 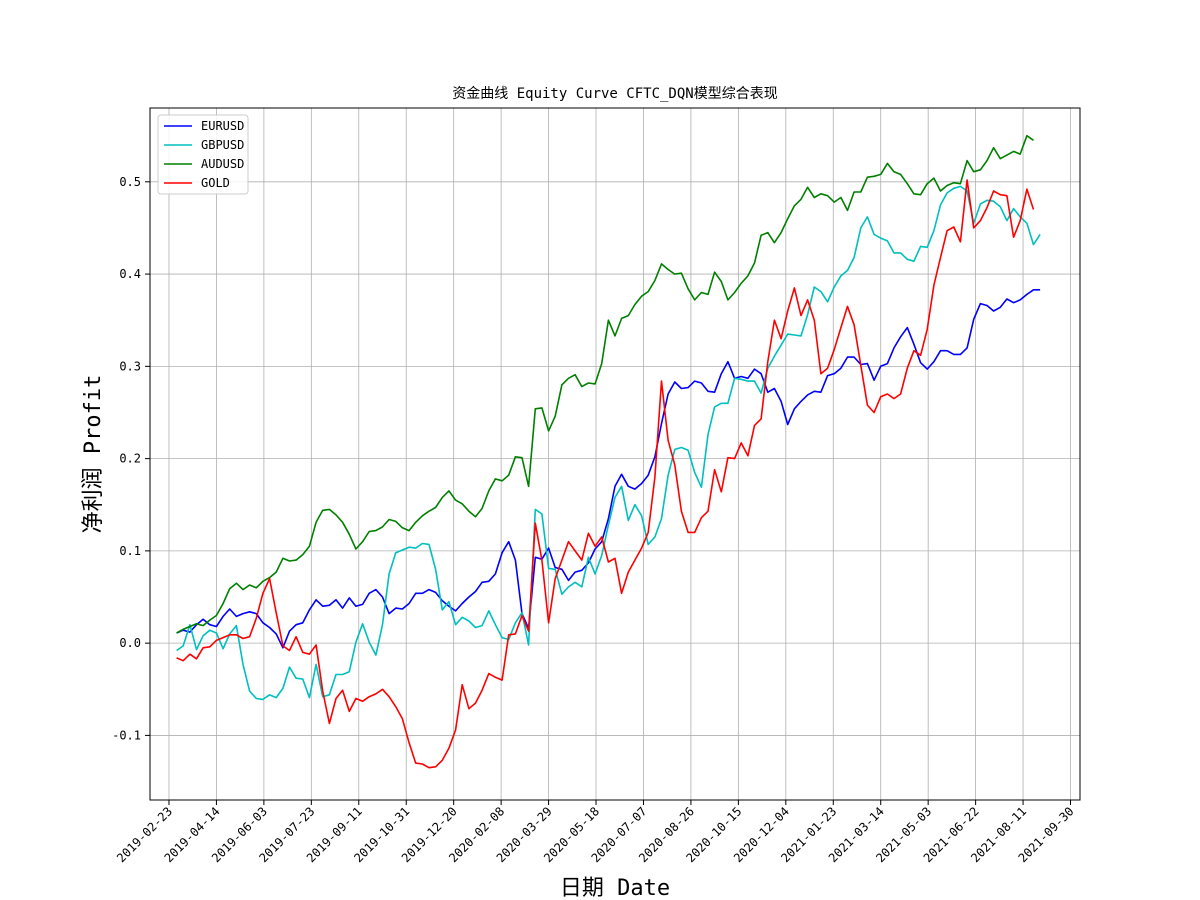 What do you see at coordinates (614, 94) in the screenshot?
I see `chart-title: 资金曲线 Equity Curve CFTC_DQN模型综合表现` at bounding box center [614, 94].